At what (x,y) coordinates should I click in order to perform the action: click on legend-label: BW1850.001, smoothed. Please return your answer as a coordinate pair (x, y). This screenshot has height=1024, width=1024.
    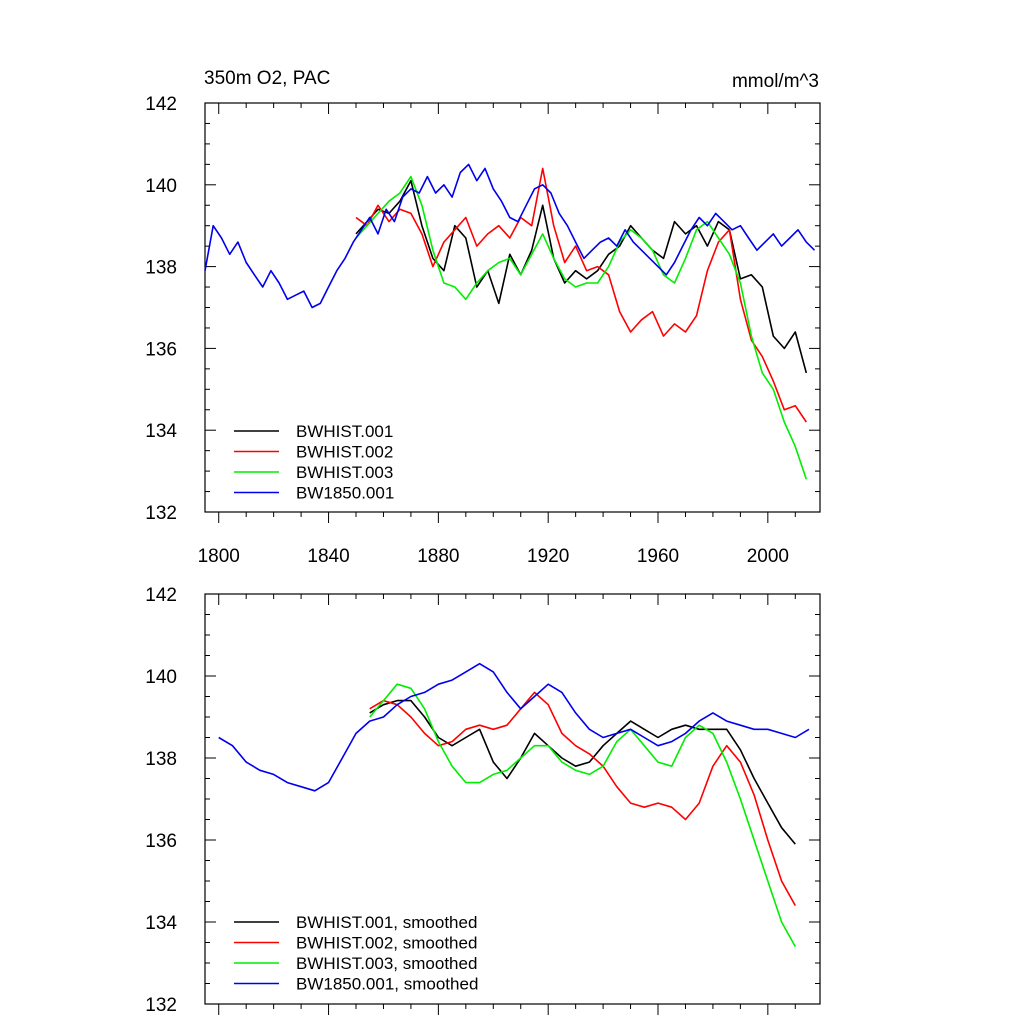
    Looking at the image, I should click on (387, 984).